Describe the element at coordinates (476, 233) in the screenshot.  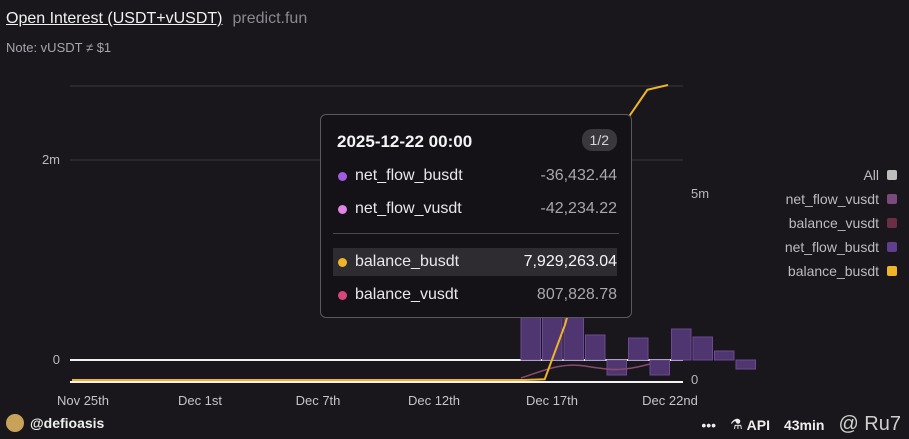
I see `tooltip-divider` at that location.